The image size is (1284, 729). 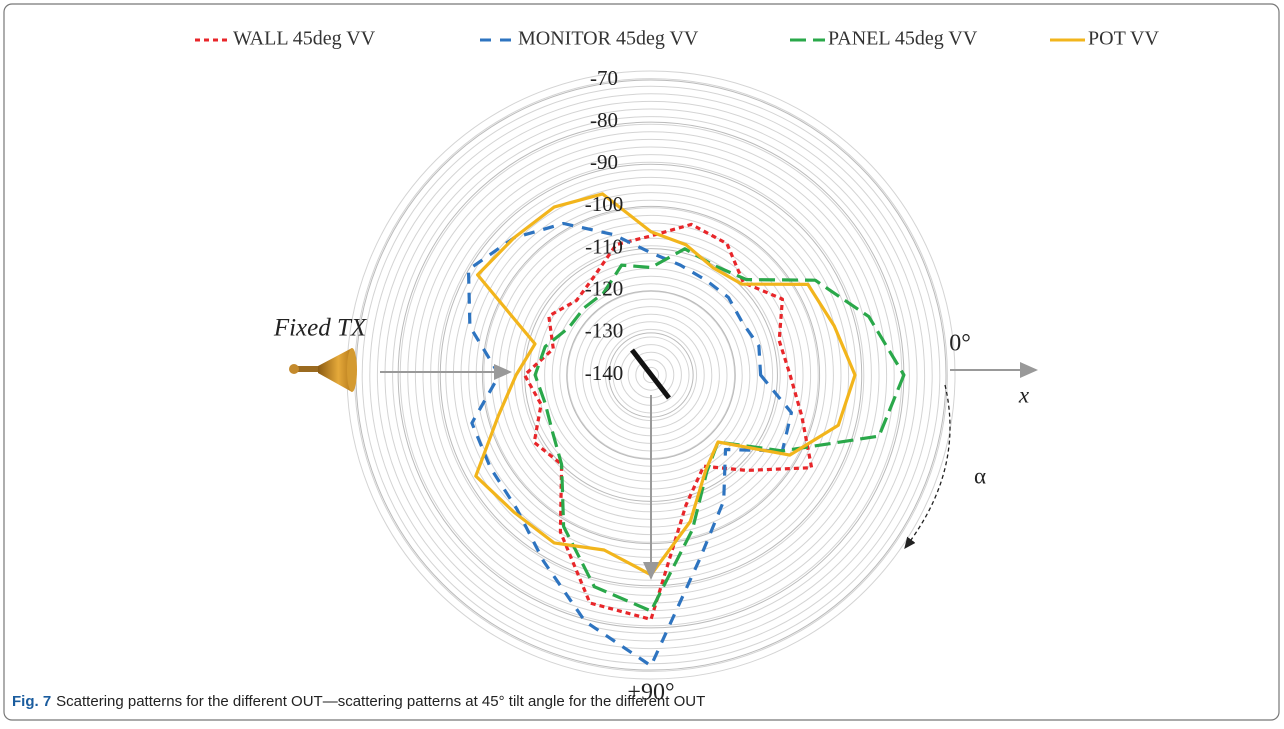 What do you see at coordinates (604, 373) in the screenshot?
I see `r-tick-label: -140` at bounding box center [604, 373].